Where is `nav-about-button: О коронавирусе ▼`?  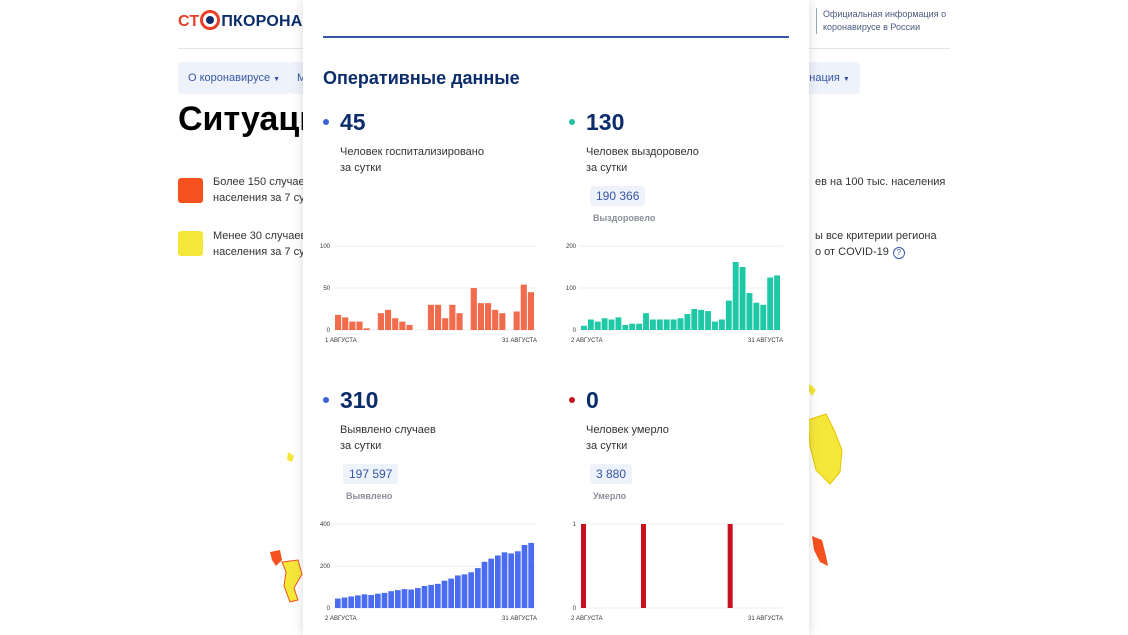 nav-about-button: О коронавирусе ▼ is located at coordinates (234, 78).